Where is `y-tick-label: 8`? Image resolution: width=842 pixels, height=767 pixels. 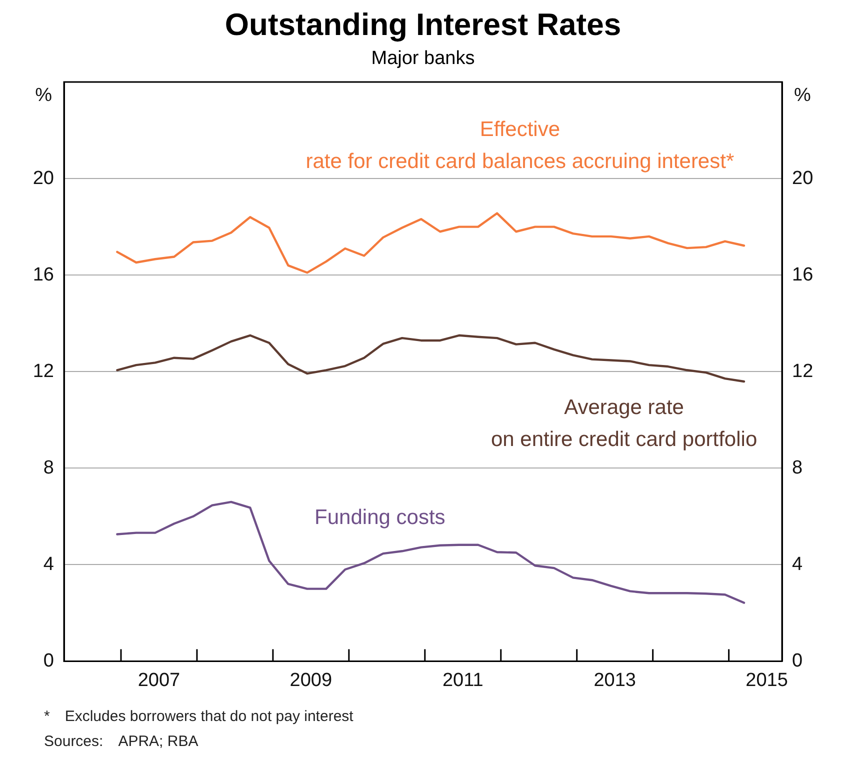 y-tick-label: 8 is located at coordinates (48, 467).